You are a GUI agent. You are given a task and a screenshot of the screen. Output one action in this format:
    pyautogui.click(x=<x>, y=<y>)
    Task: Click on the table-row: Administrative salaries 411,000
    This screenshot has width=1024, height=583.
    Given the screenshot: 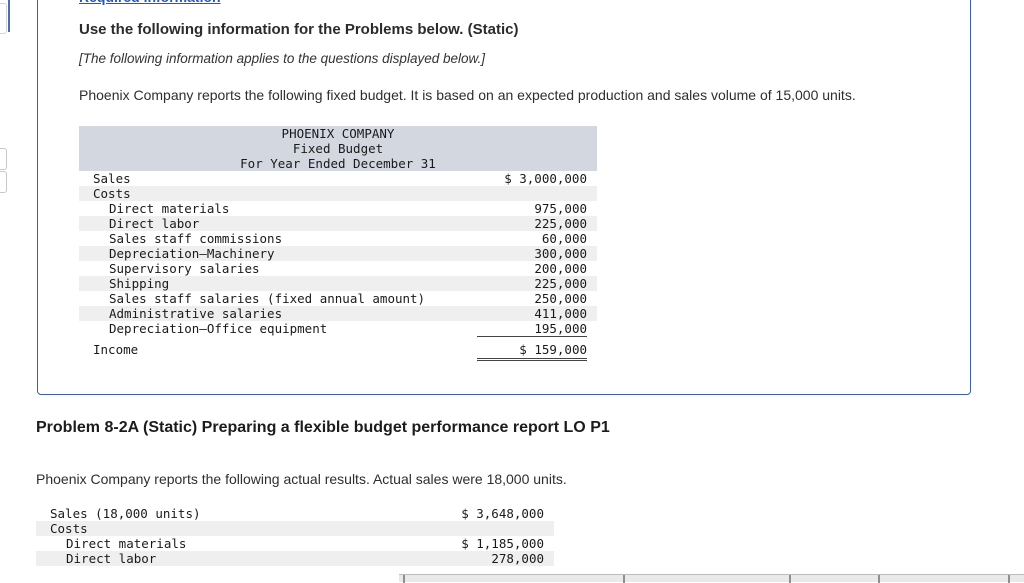 What is the action you would take?
    pyautogui.click(x=338, y=313)
    